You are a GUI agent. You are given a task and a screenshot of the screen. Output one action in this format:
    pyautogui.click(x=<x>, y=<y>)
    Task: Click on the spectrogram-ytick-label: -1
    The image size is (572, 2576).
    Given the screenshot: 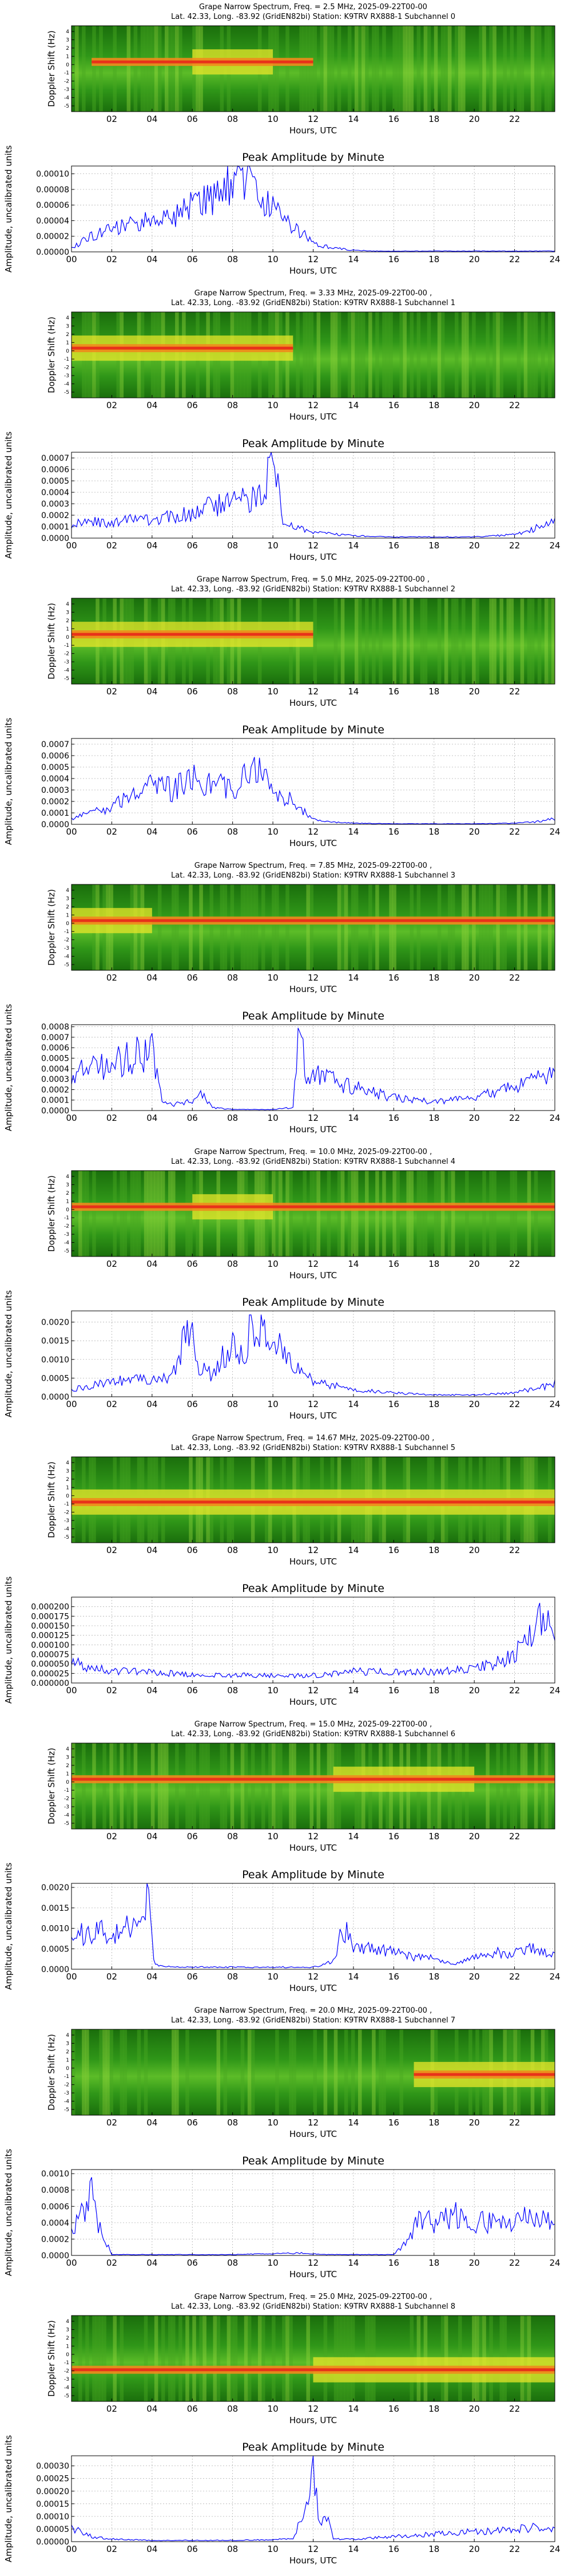 What is the action you would take?
    pyautogui.click(x=66, y=932)
    